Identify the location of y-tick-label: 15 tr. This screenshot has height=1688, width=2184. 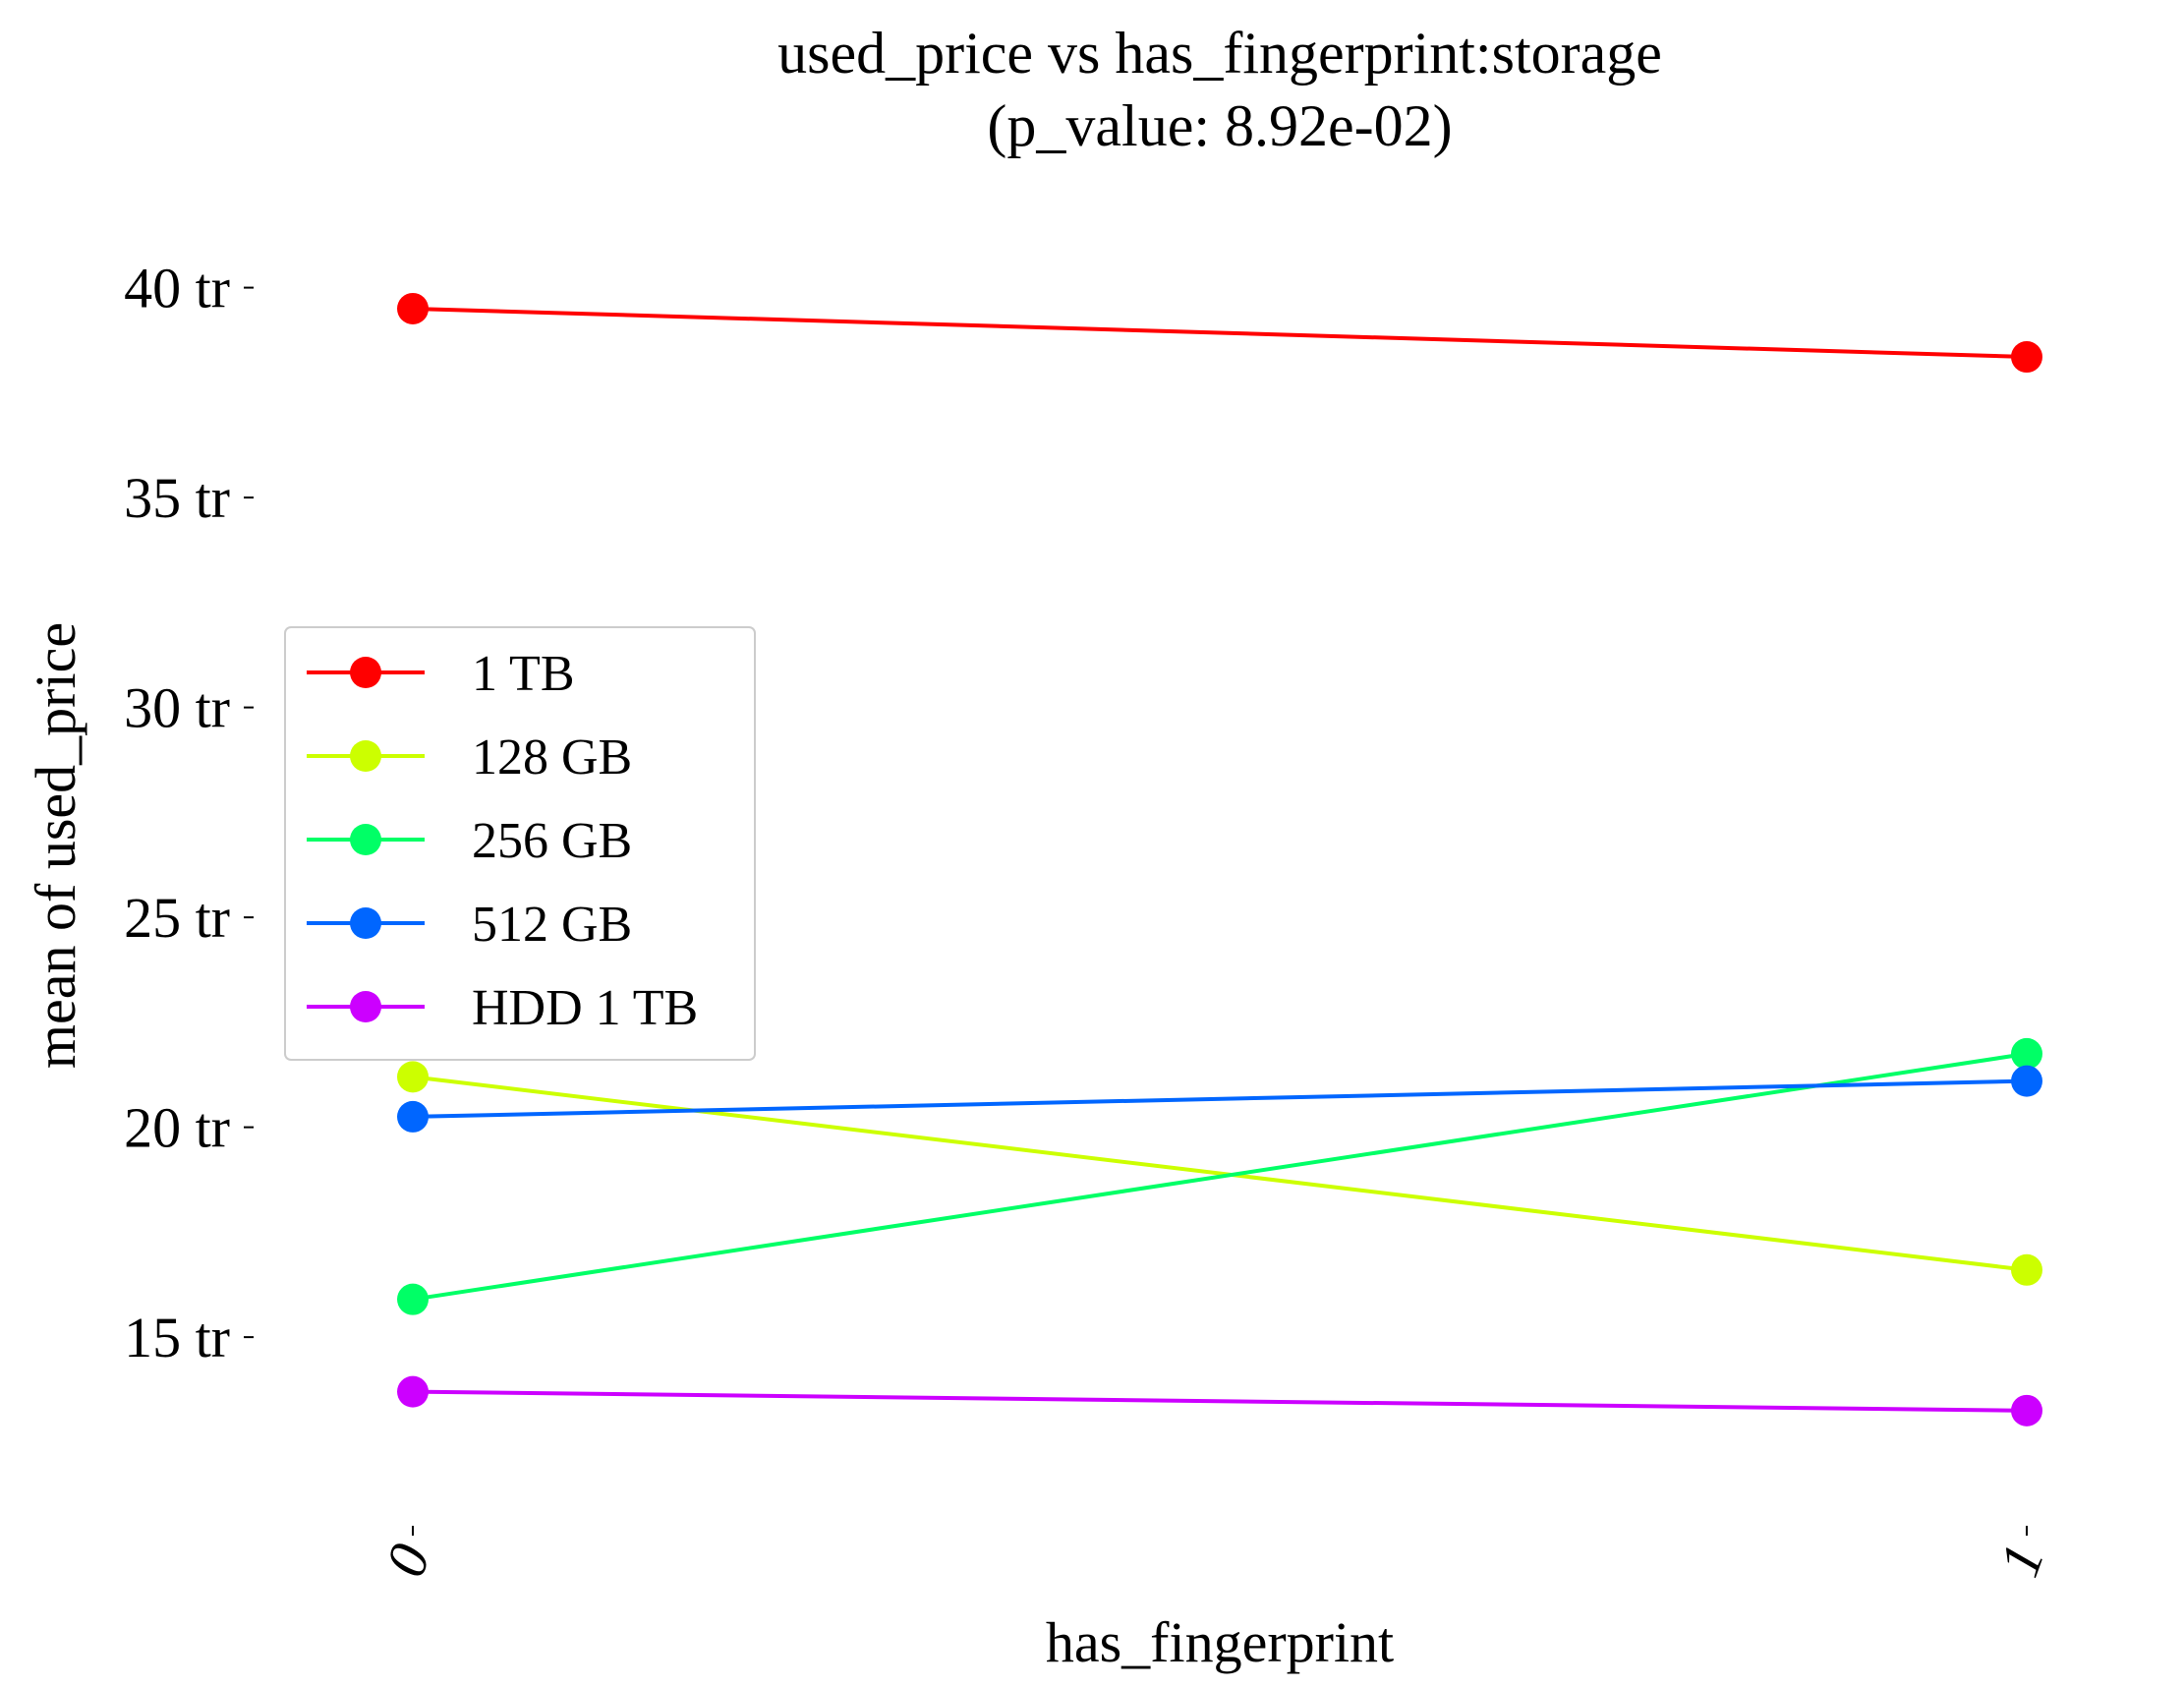
(177, 1337).